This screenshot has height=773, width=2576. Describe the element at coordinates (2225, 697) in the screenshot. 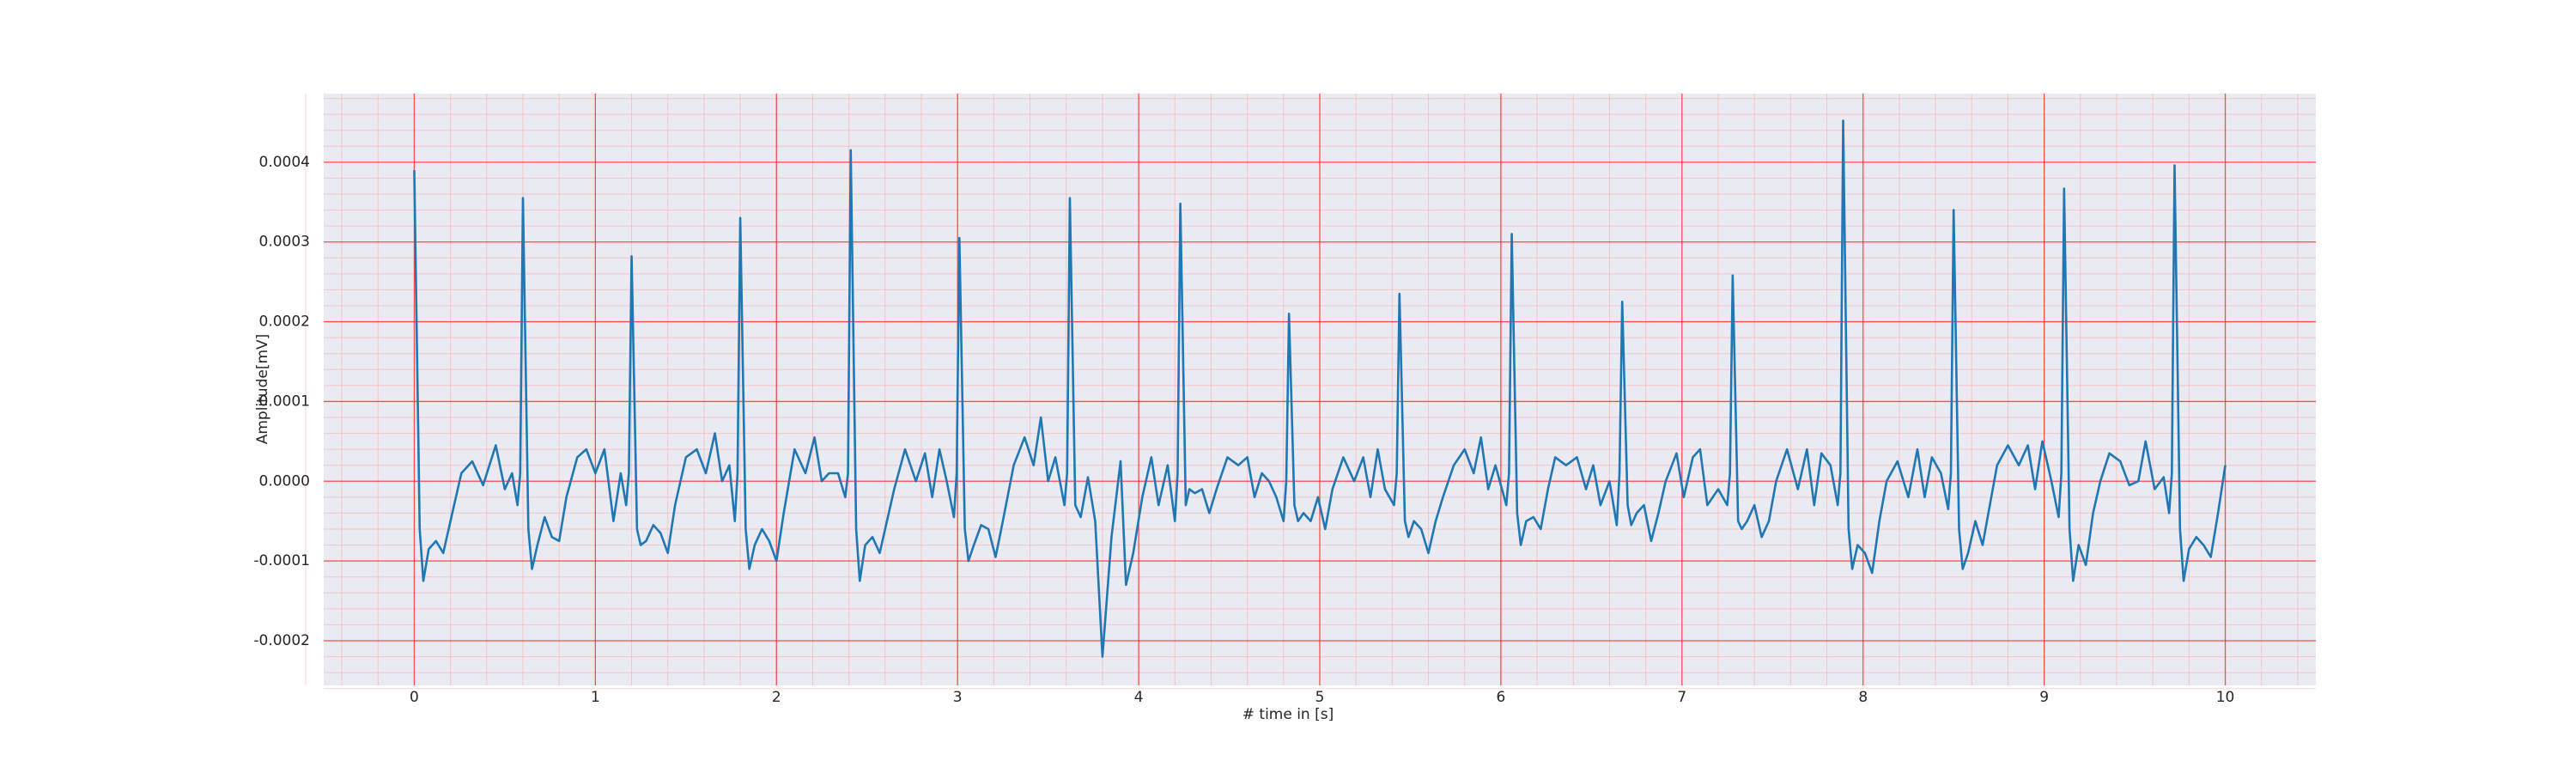

I see `x-tick-label: 10` at that location.